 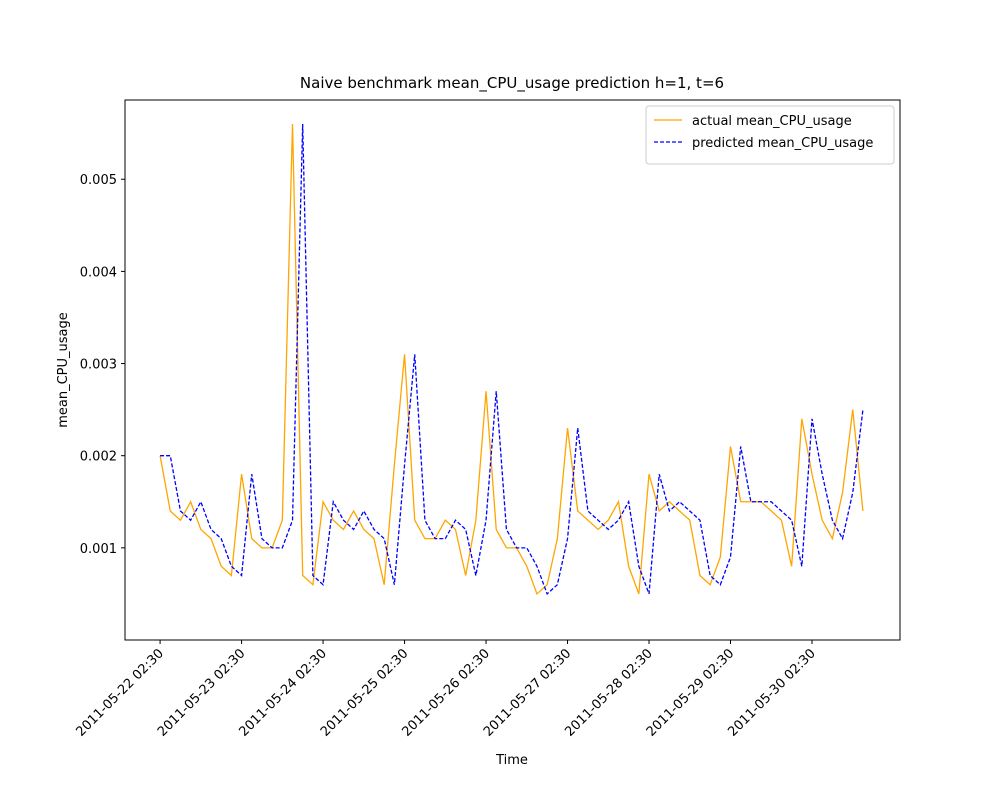 What do you see at coordinates (511, 760) in the screenshot?
I see `x-axis-label: Time` at bounding box center [511, 760].